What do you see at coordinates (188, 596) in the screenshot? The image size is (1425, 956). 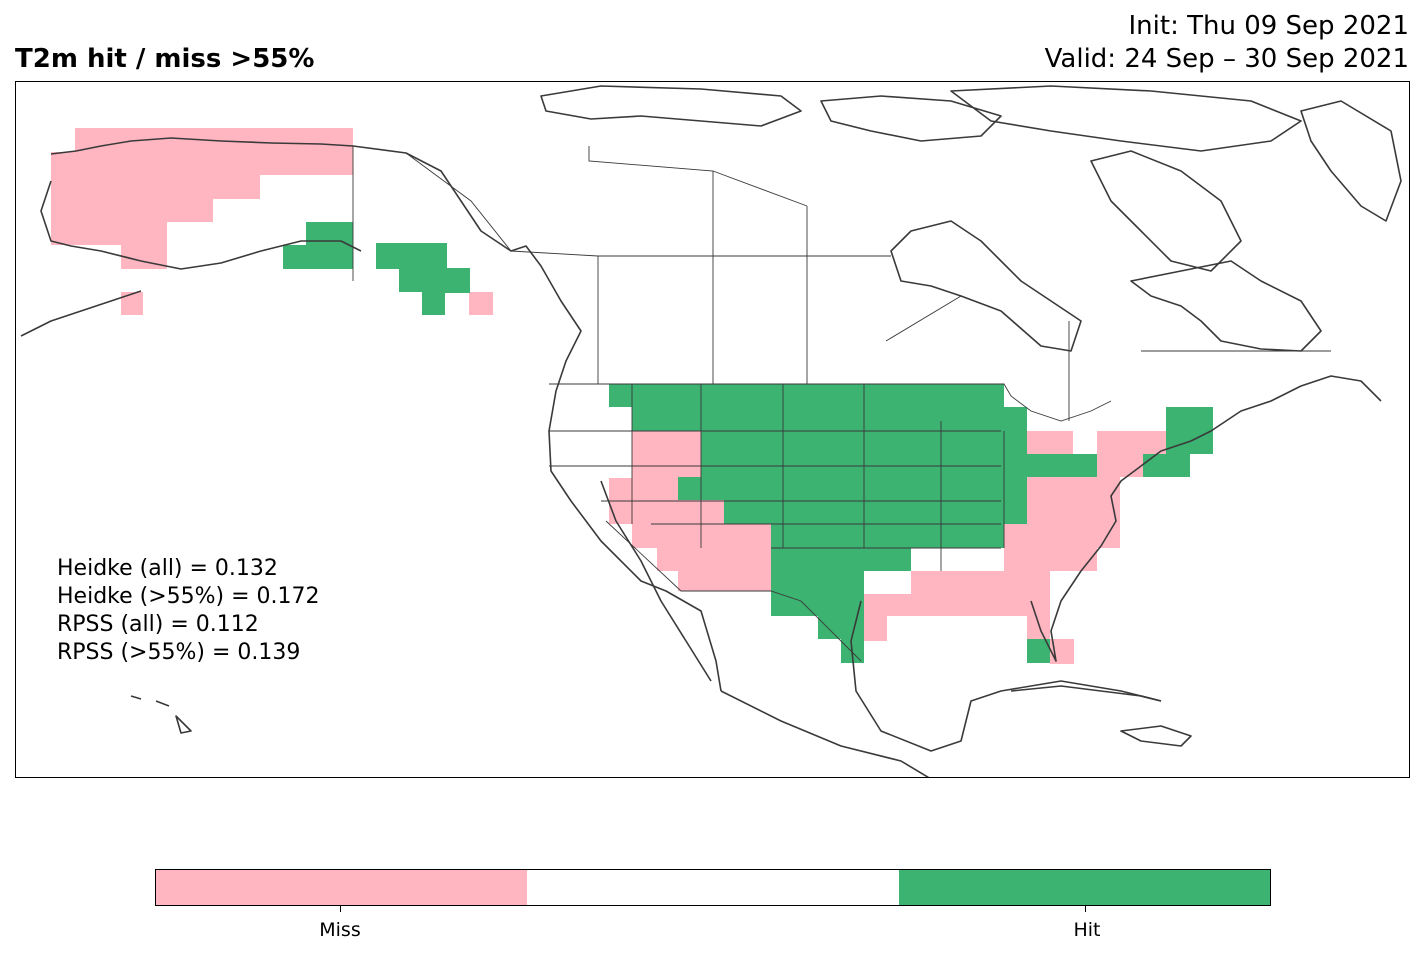 I see `score-line: Heidke (>55%) = 0.172` at bounding box center [188, 596].